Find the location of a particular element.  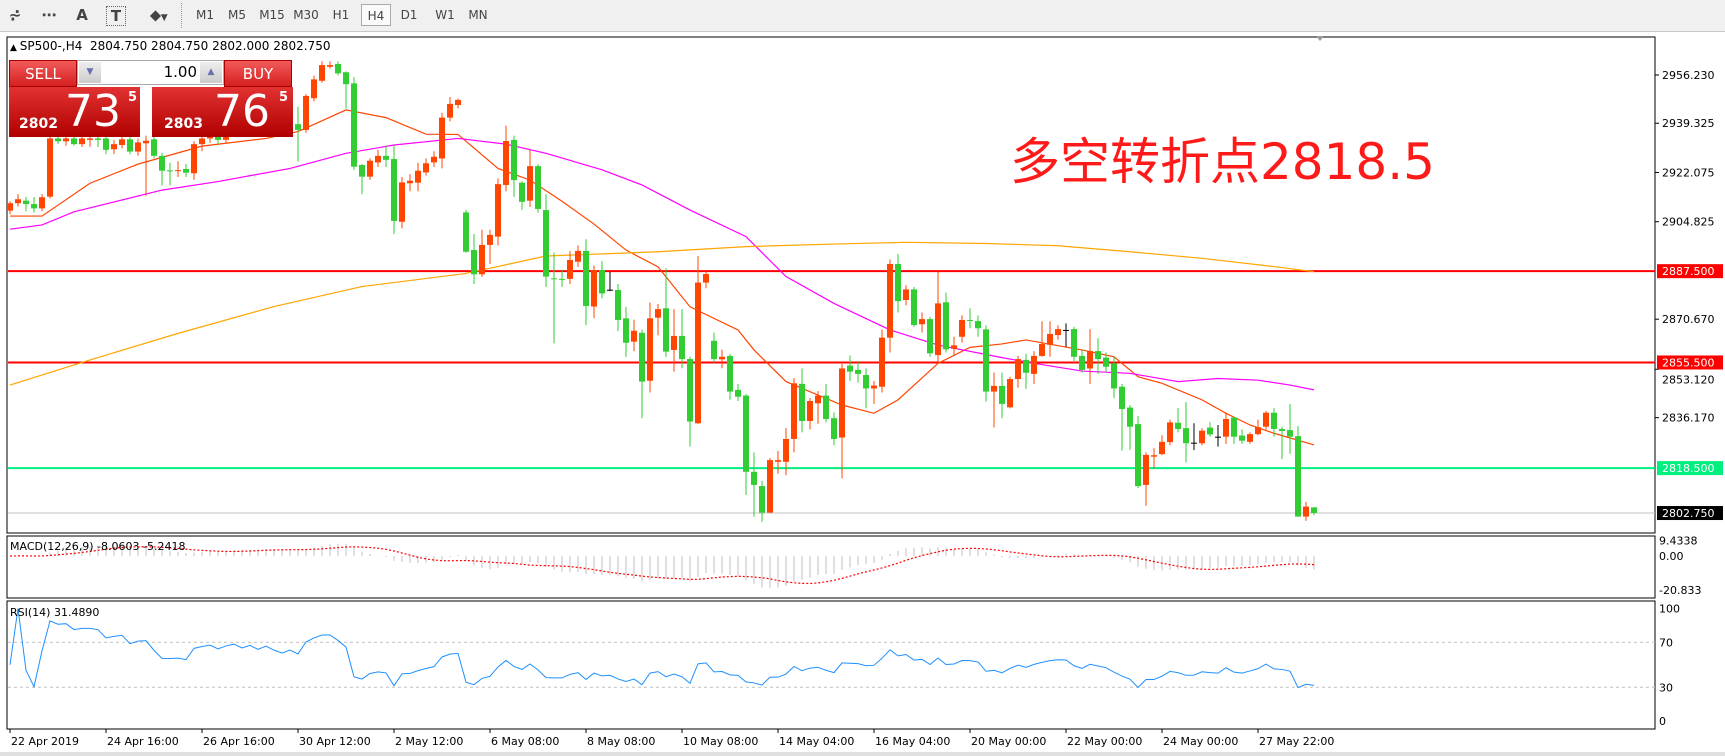

sell-button: SELL is located at coordinates (43, 73).